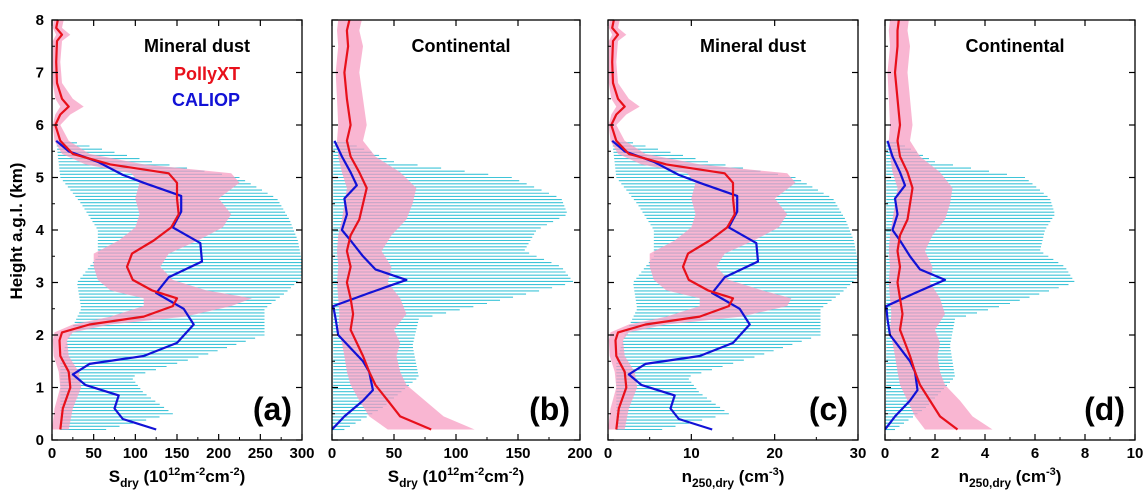  What do you see at coordinates (40, 335) in the screenshot?
I see `y-tick-label: 2` at bounding box center [40, 335].